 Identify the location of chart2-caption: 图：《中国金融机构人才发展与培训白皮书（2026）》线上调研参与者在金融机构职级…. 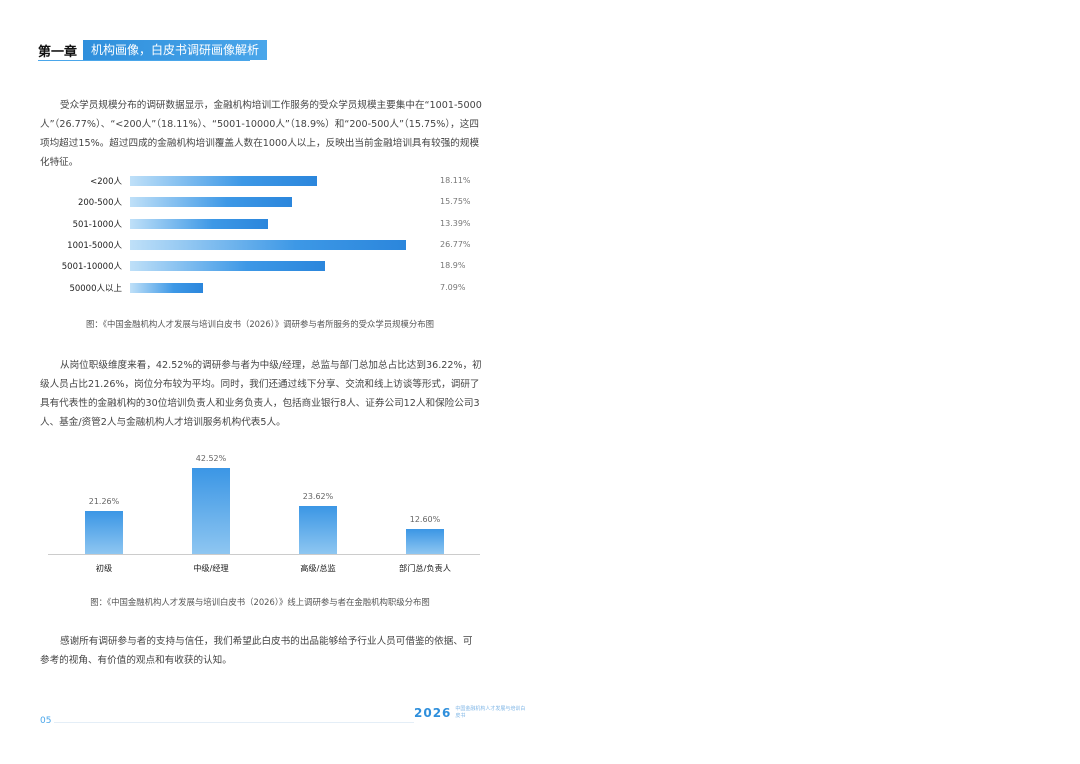
(260, 602).